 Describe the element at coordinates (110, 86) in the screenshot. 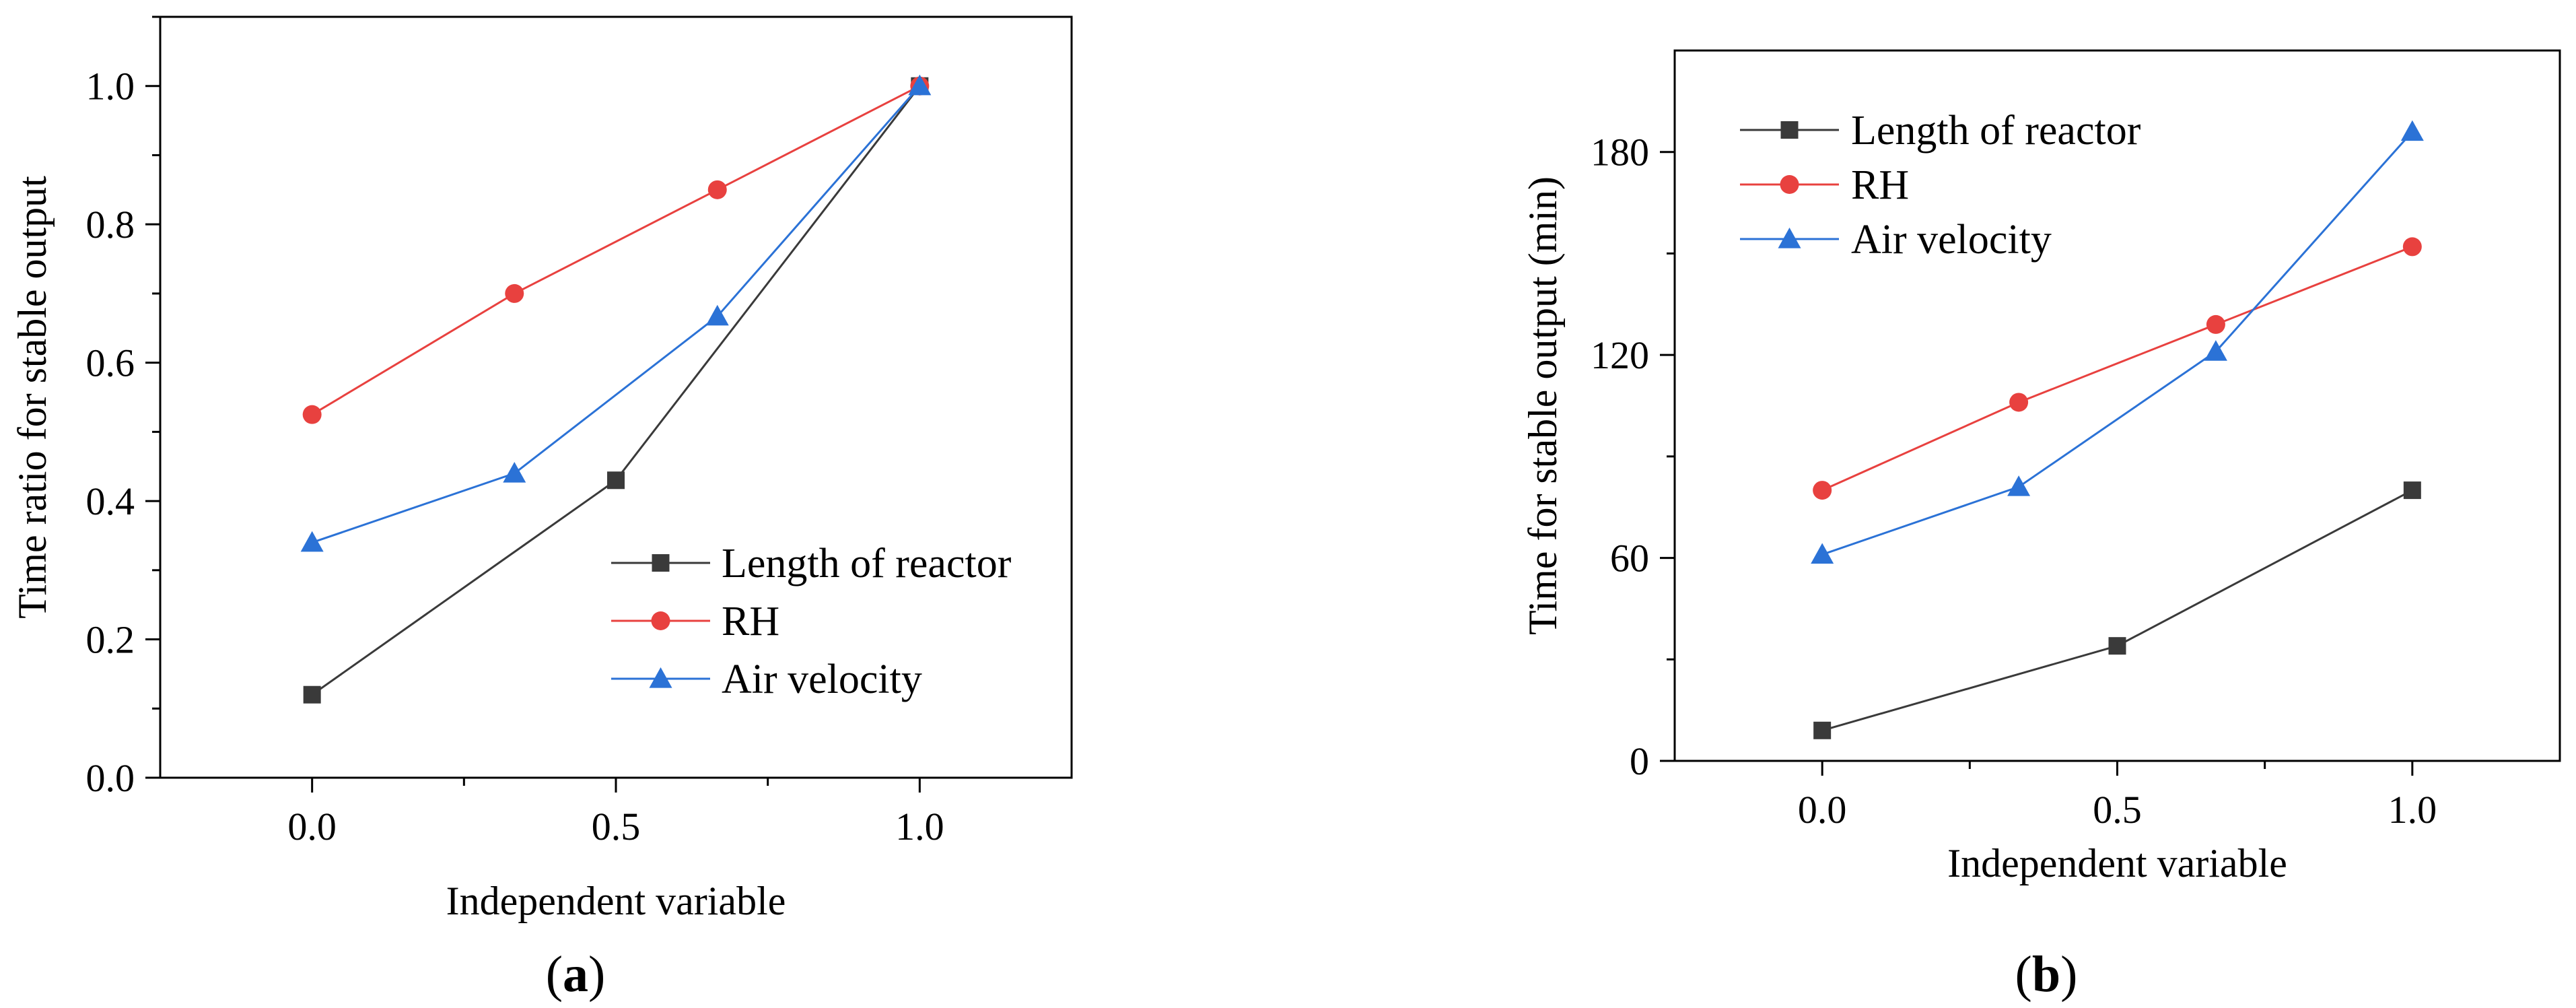

I see `y-tick-label: 1.0` at that location.